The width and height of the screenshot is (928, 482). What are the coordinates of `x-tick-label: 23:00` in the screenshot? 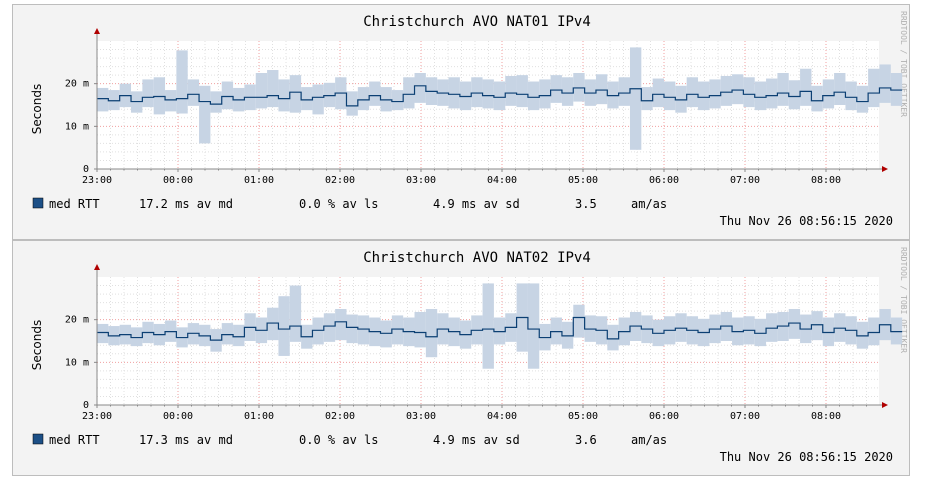 It's located at (97, 180).